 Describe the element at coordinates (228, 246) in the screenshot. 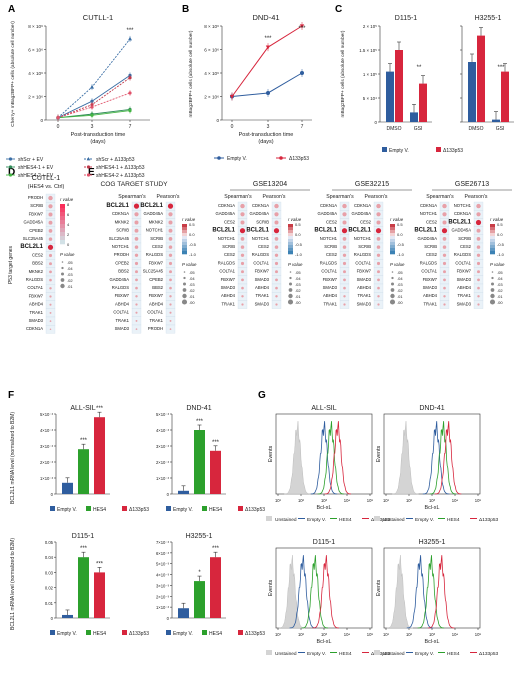

I see `panel-e-spearman-gene-label: SCRIB` at that location.